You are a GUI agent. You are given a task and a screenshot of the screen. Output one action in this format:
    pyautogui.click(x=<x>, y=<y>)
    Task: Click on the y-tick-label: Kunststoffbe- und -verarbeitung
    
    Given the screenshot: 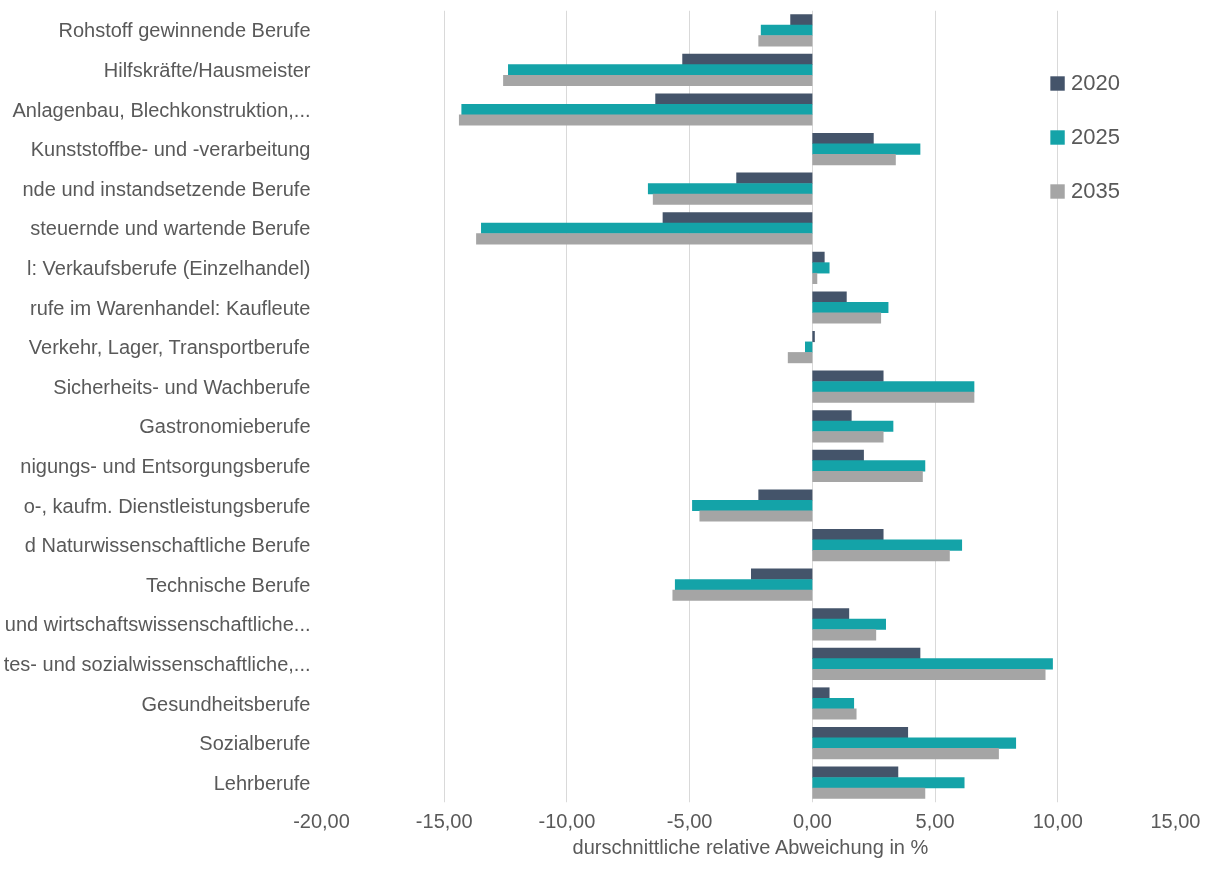 What is the action you would take?
    pyautogui.click(x=170, y=149)
    